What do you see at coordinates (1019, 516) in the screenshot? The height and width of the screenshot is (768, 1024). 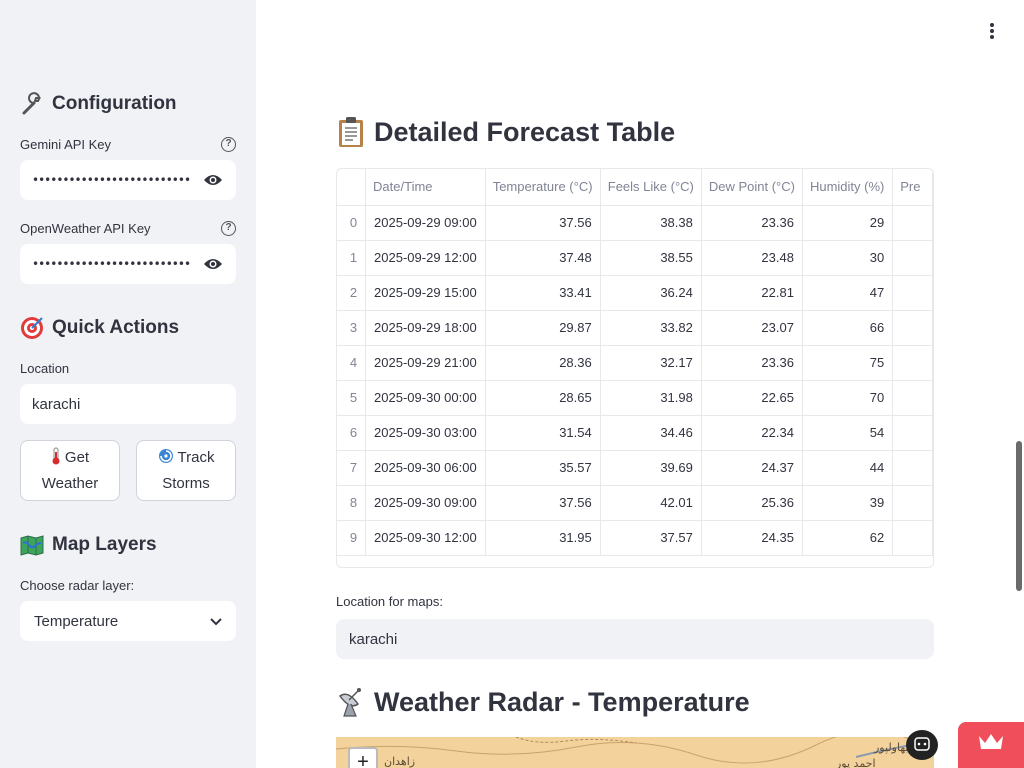 I see `main-scrollbar` at bounding box center [1019, 516].